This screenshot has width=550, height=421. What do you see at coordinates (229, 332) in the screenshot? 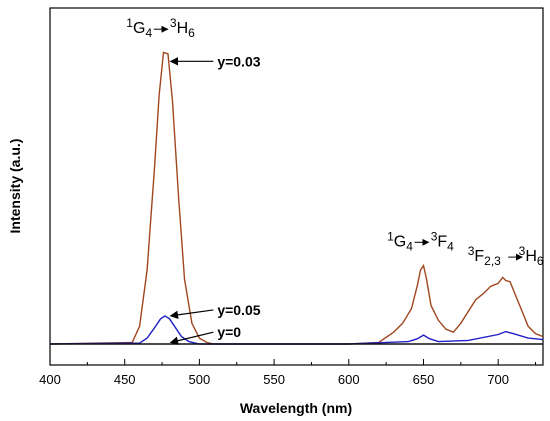
I see `annotation-label: y=0` at bounding box center [229, 332].